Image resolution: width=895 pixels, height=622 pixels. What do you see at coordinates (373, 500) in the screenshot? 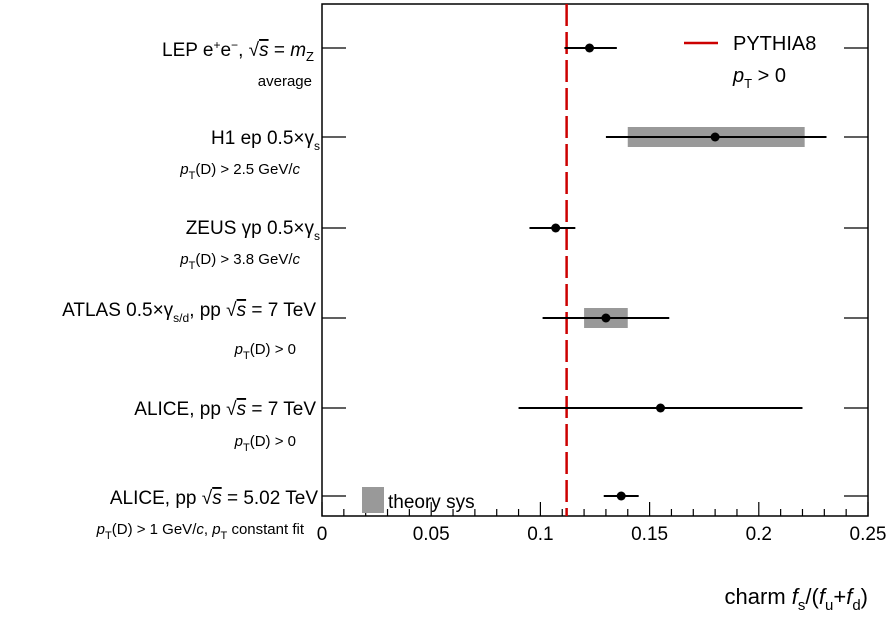
I see `theory-sys-swatch` at bounding box center [373, 500].